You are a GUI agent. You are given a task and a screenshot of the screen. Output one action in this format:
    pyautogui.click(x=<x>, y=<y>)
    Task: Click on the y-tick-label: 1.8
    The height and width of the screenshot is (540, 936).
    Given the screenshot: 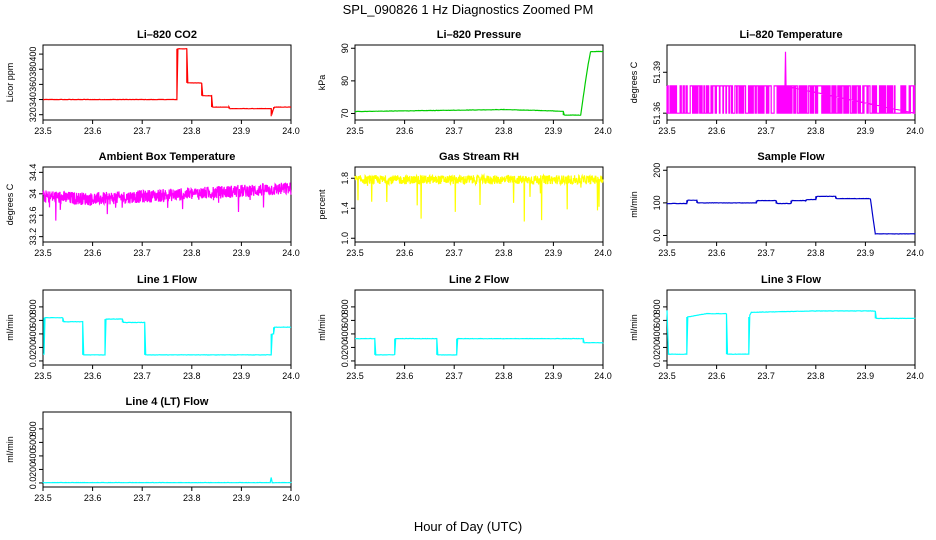 What is the action you would take?
    pyautogui.click(x=345, y=178)
    